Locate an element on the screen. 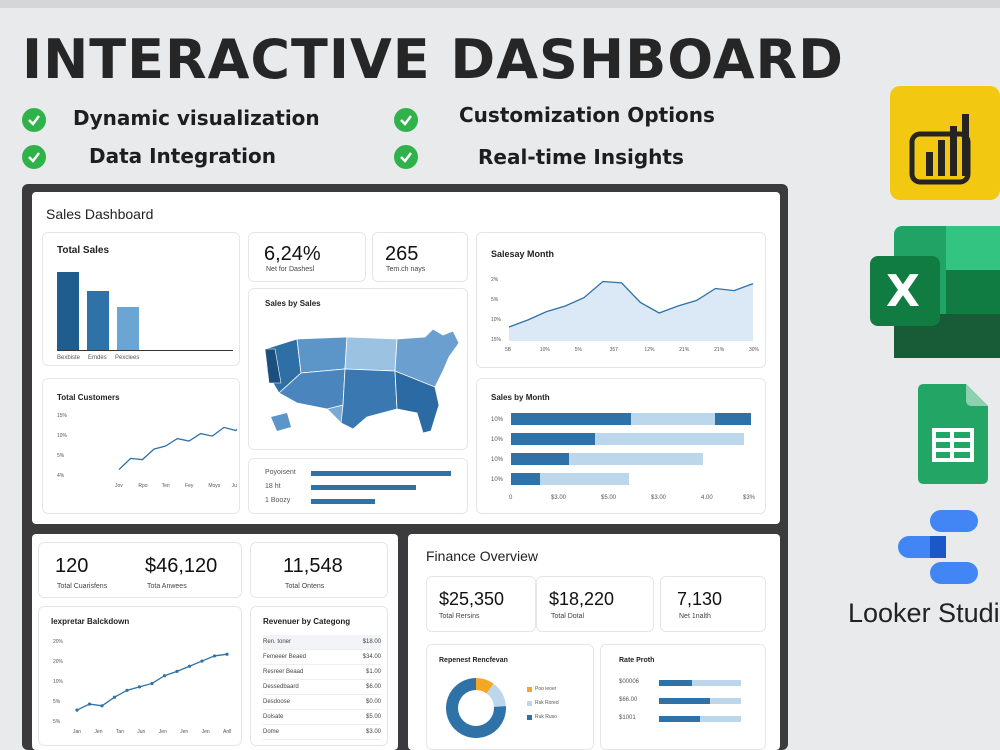  total-sales-card: Total Sales Bexbiste Emdes Pexclees is located at coordinates (141, 299).